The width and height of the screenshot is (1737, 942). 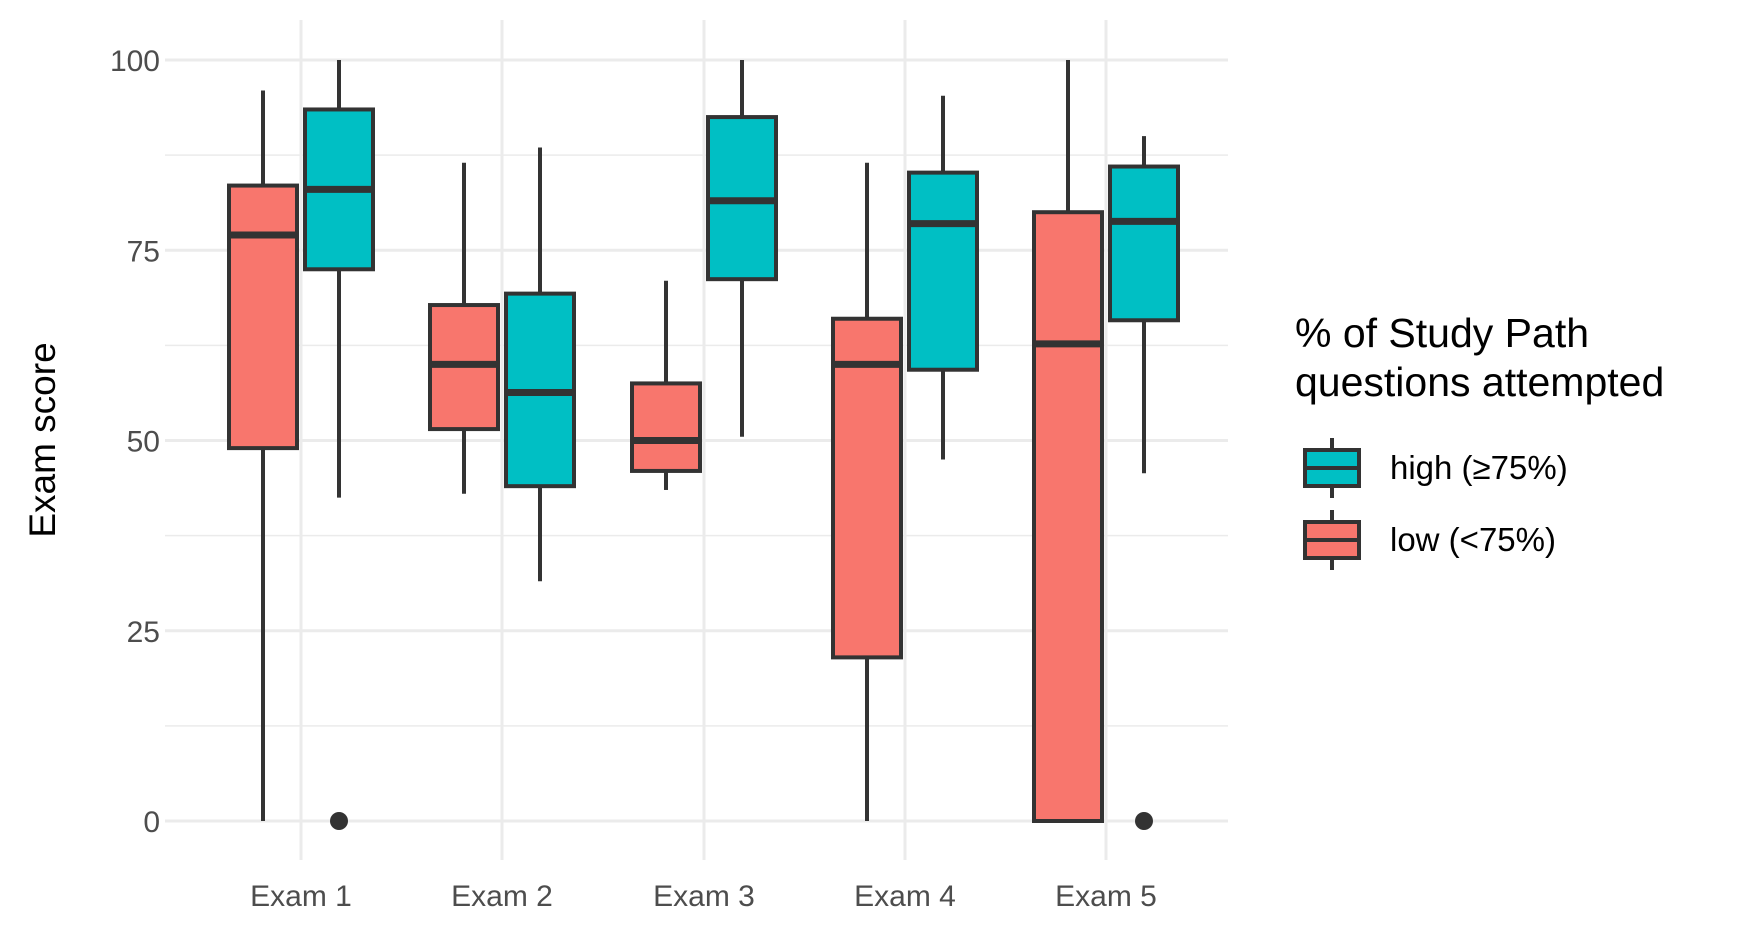 What do you see at coordinates (143, 442) in the screenshot?
I see `y-tick-label: 50` at bounding box center [143, 442].